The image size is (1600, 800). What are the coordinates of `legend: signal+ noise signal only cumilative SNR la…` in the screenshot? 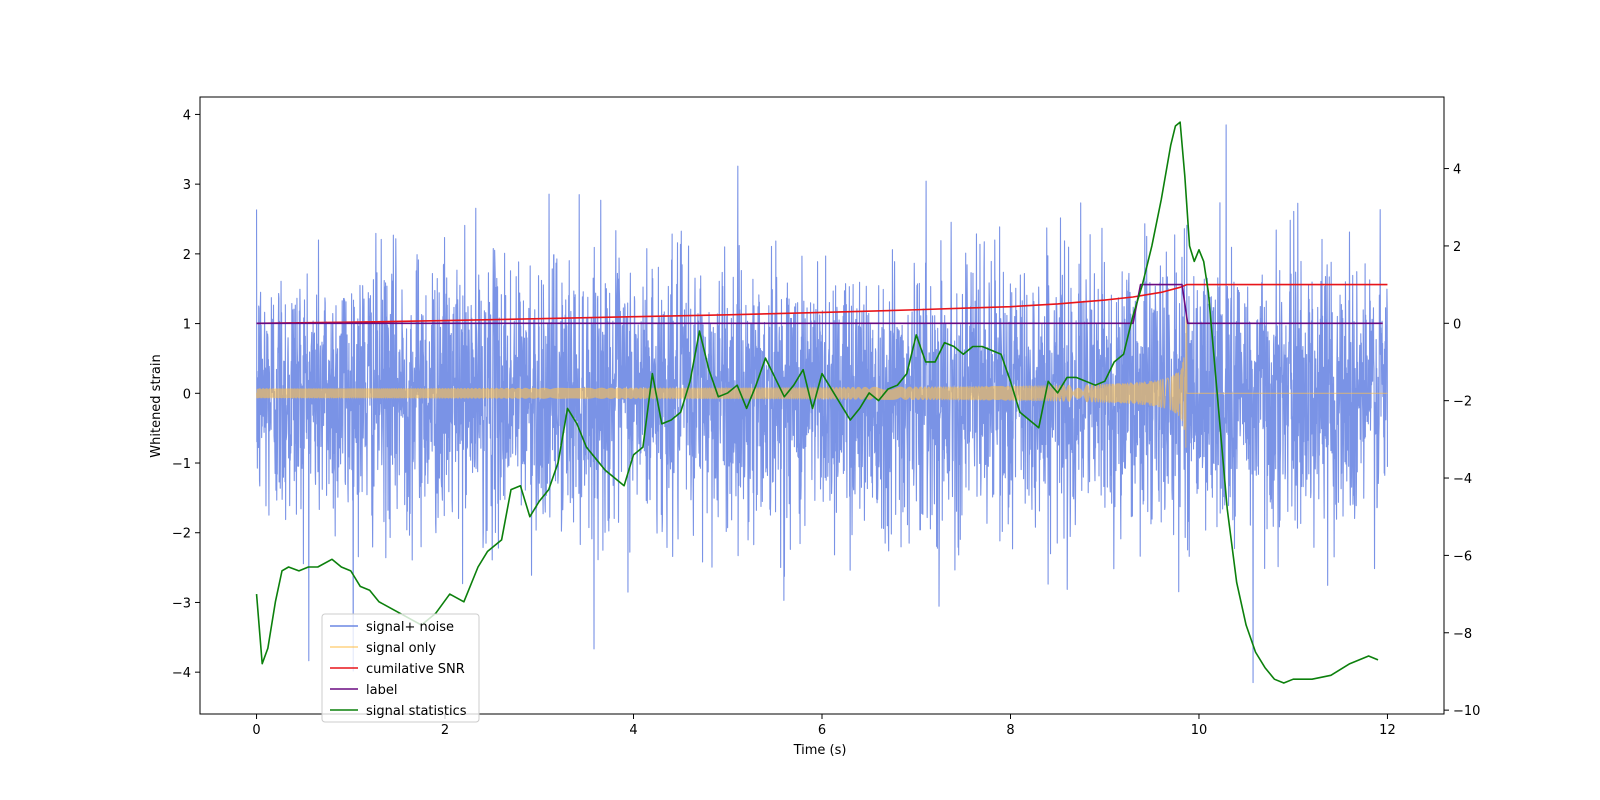 It's located at (400, 668).